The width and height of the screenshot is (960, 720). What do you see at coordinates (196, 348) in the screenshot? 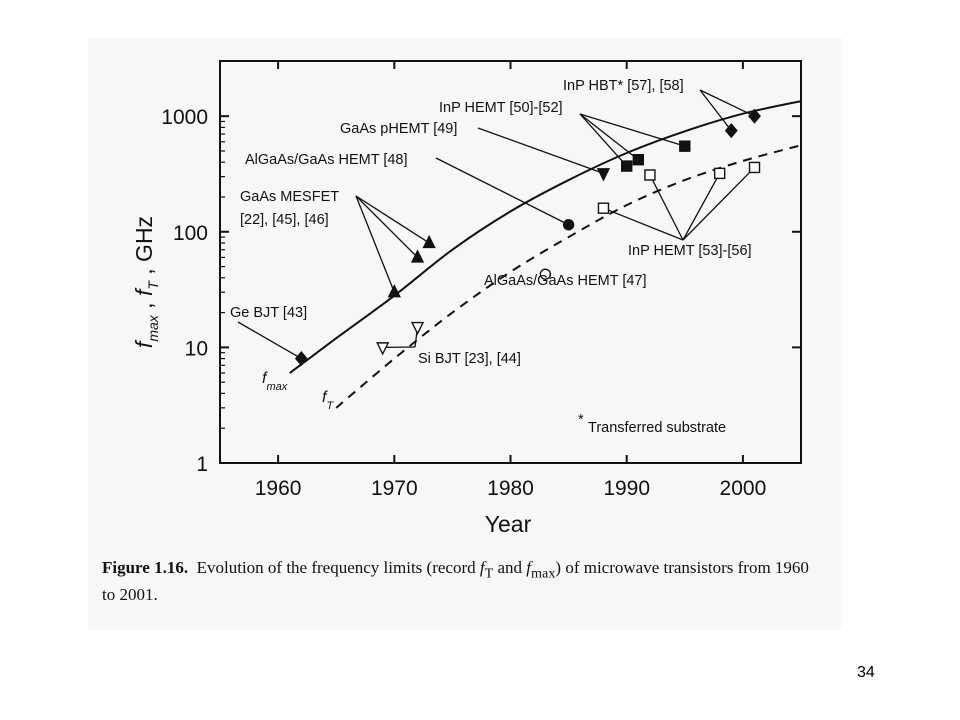
I see `y-tick-label: 10` at bounding box center [196, 348].